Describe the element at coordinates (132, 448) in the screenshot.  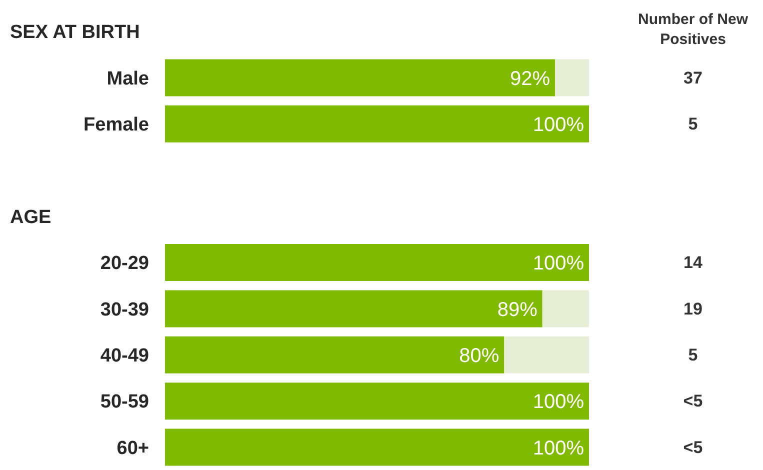
I see `y-tick-label: 60+` at that location.